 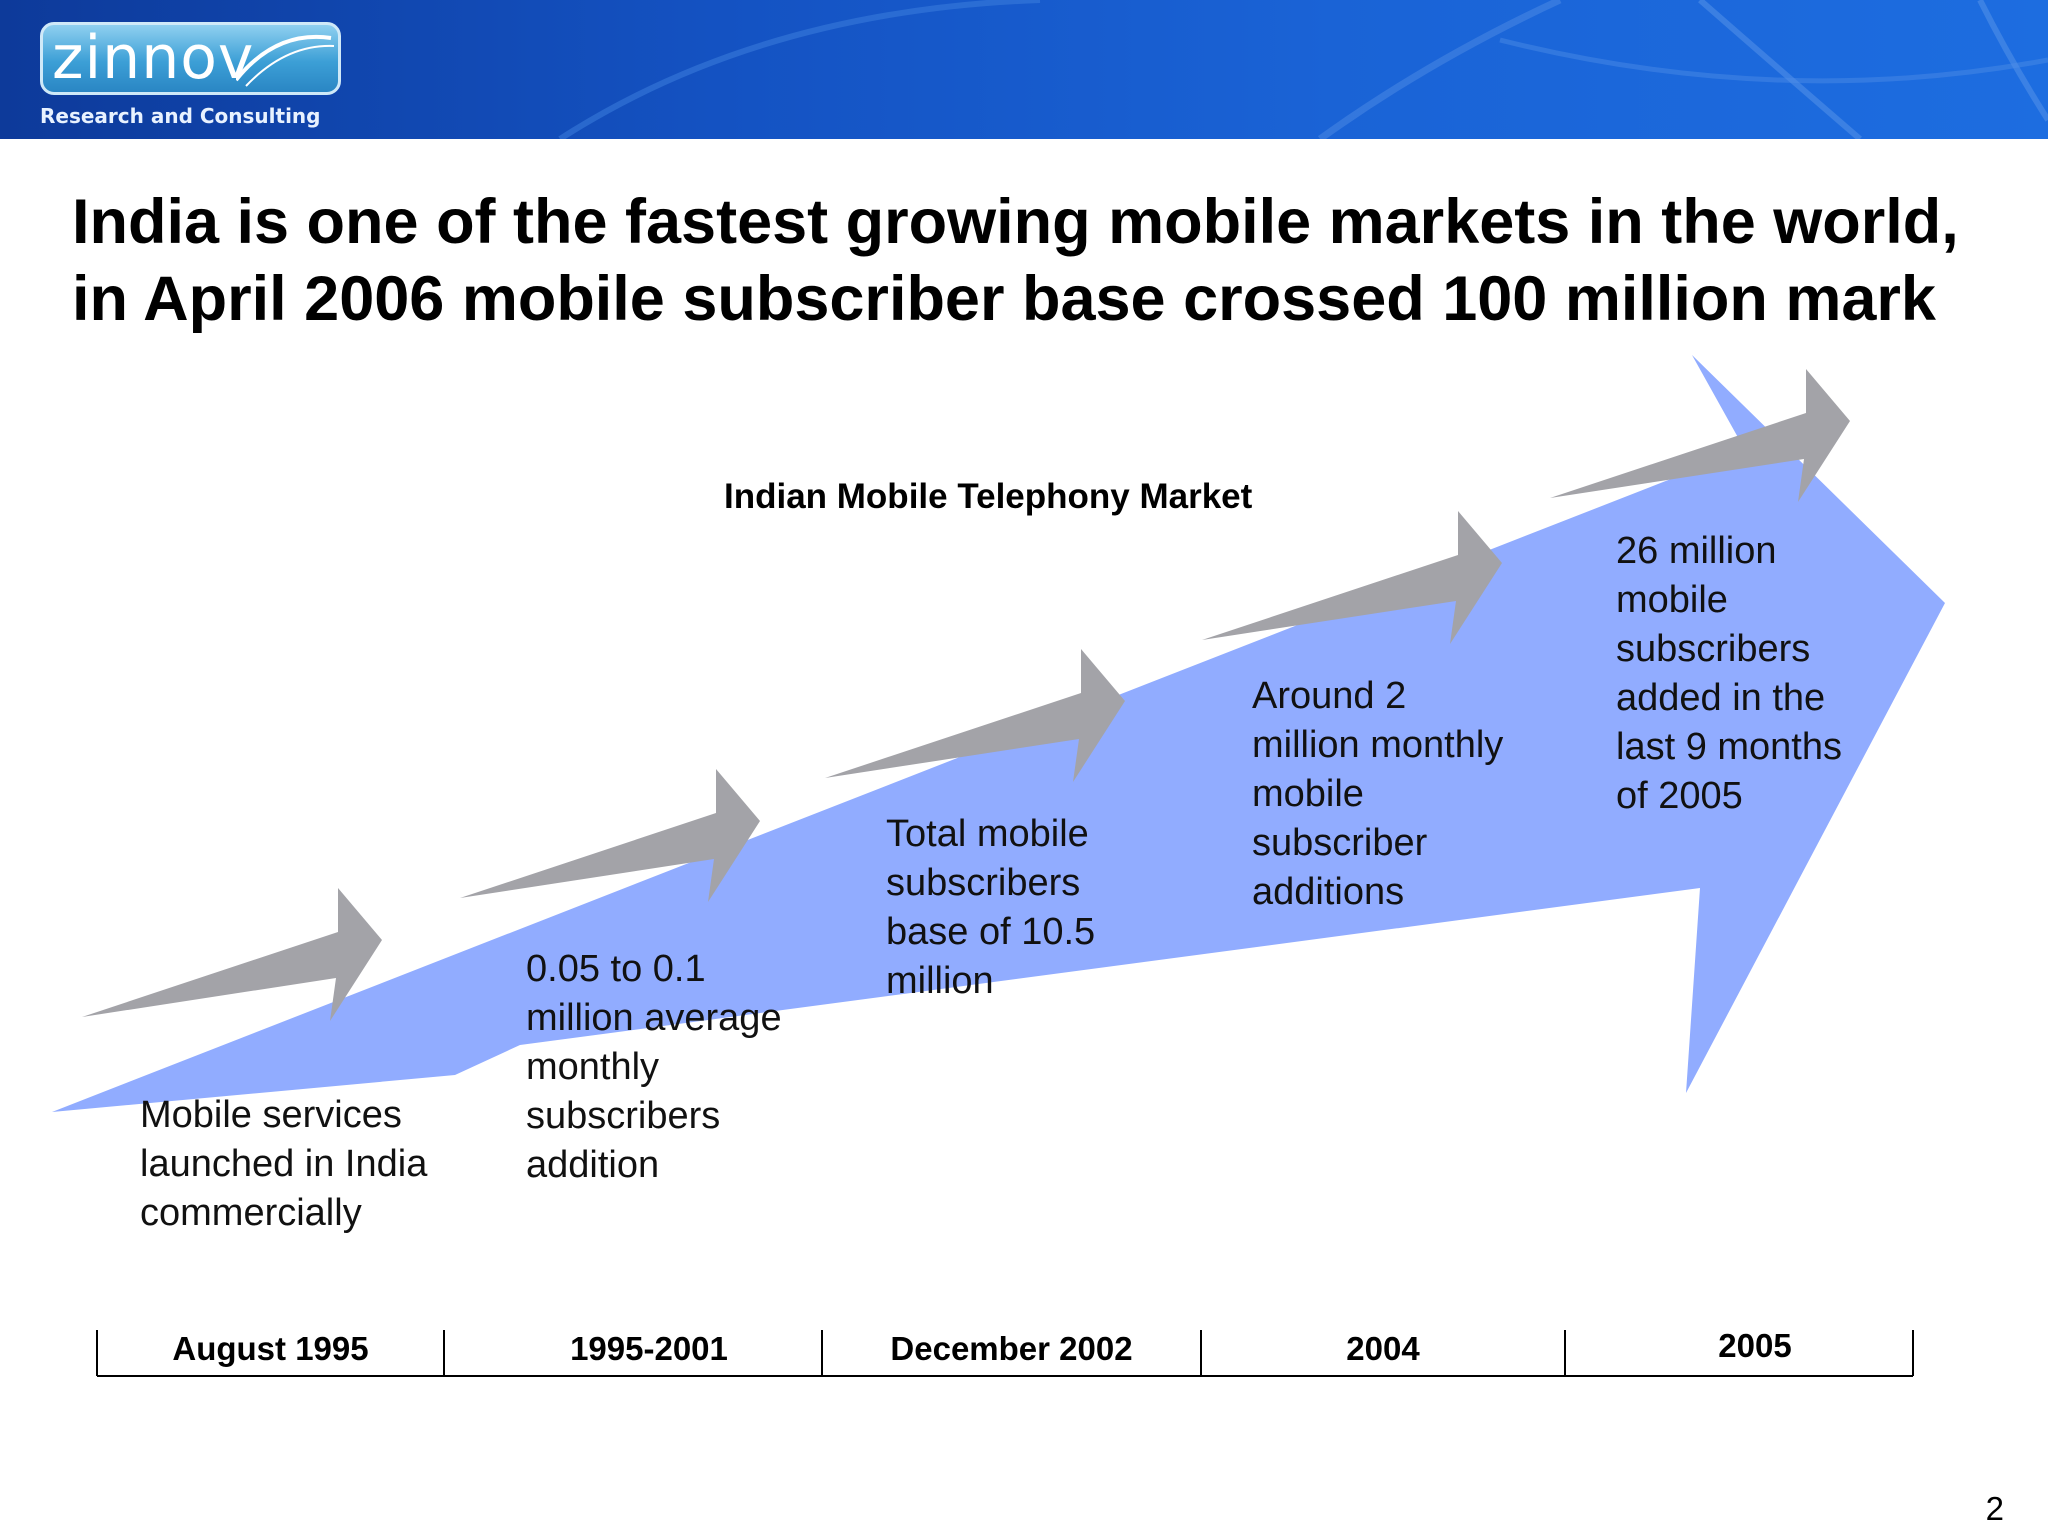 I want to click on step-1-line: launched in India, so click(x=284, y=1164).